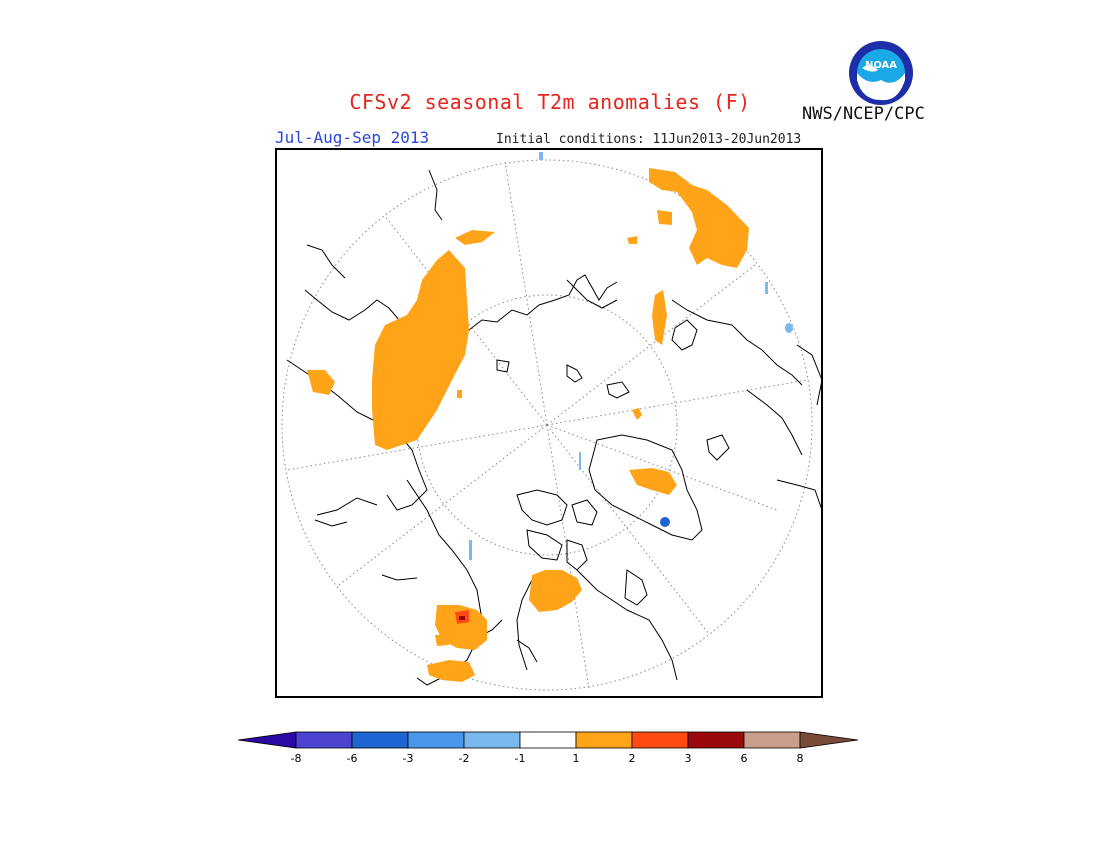  I want to click on anomaly-bits, so click(547, 317).